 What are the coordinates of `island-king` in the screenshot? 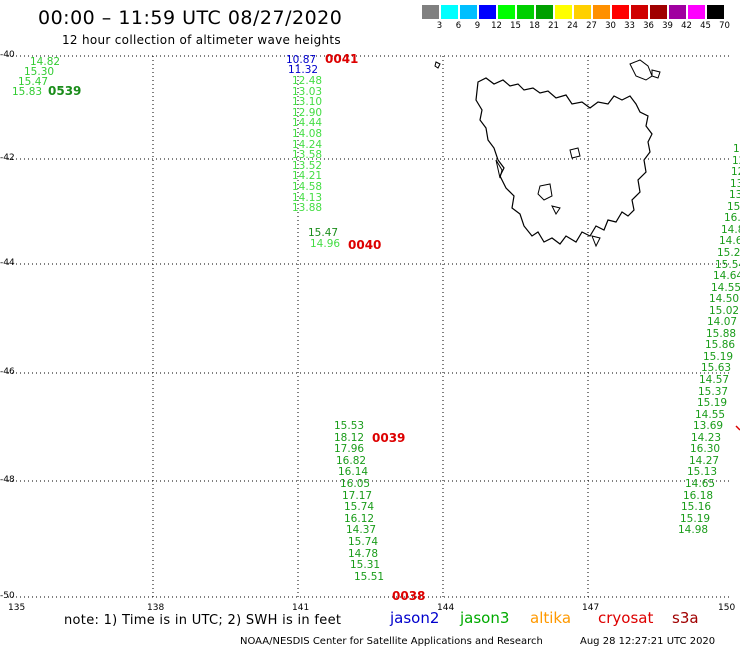 It's located at (437, 65).